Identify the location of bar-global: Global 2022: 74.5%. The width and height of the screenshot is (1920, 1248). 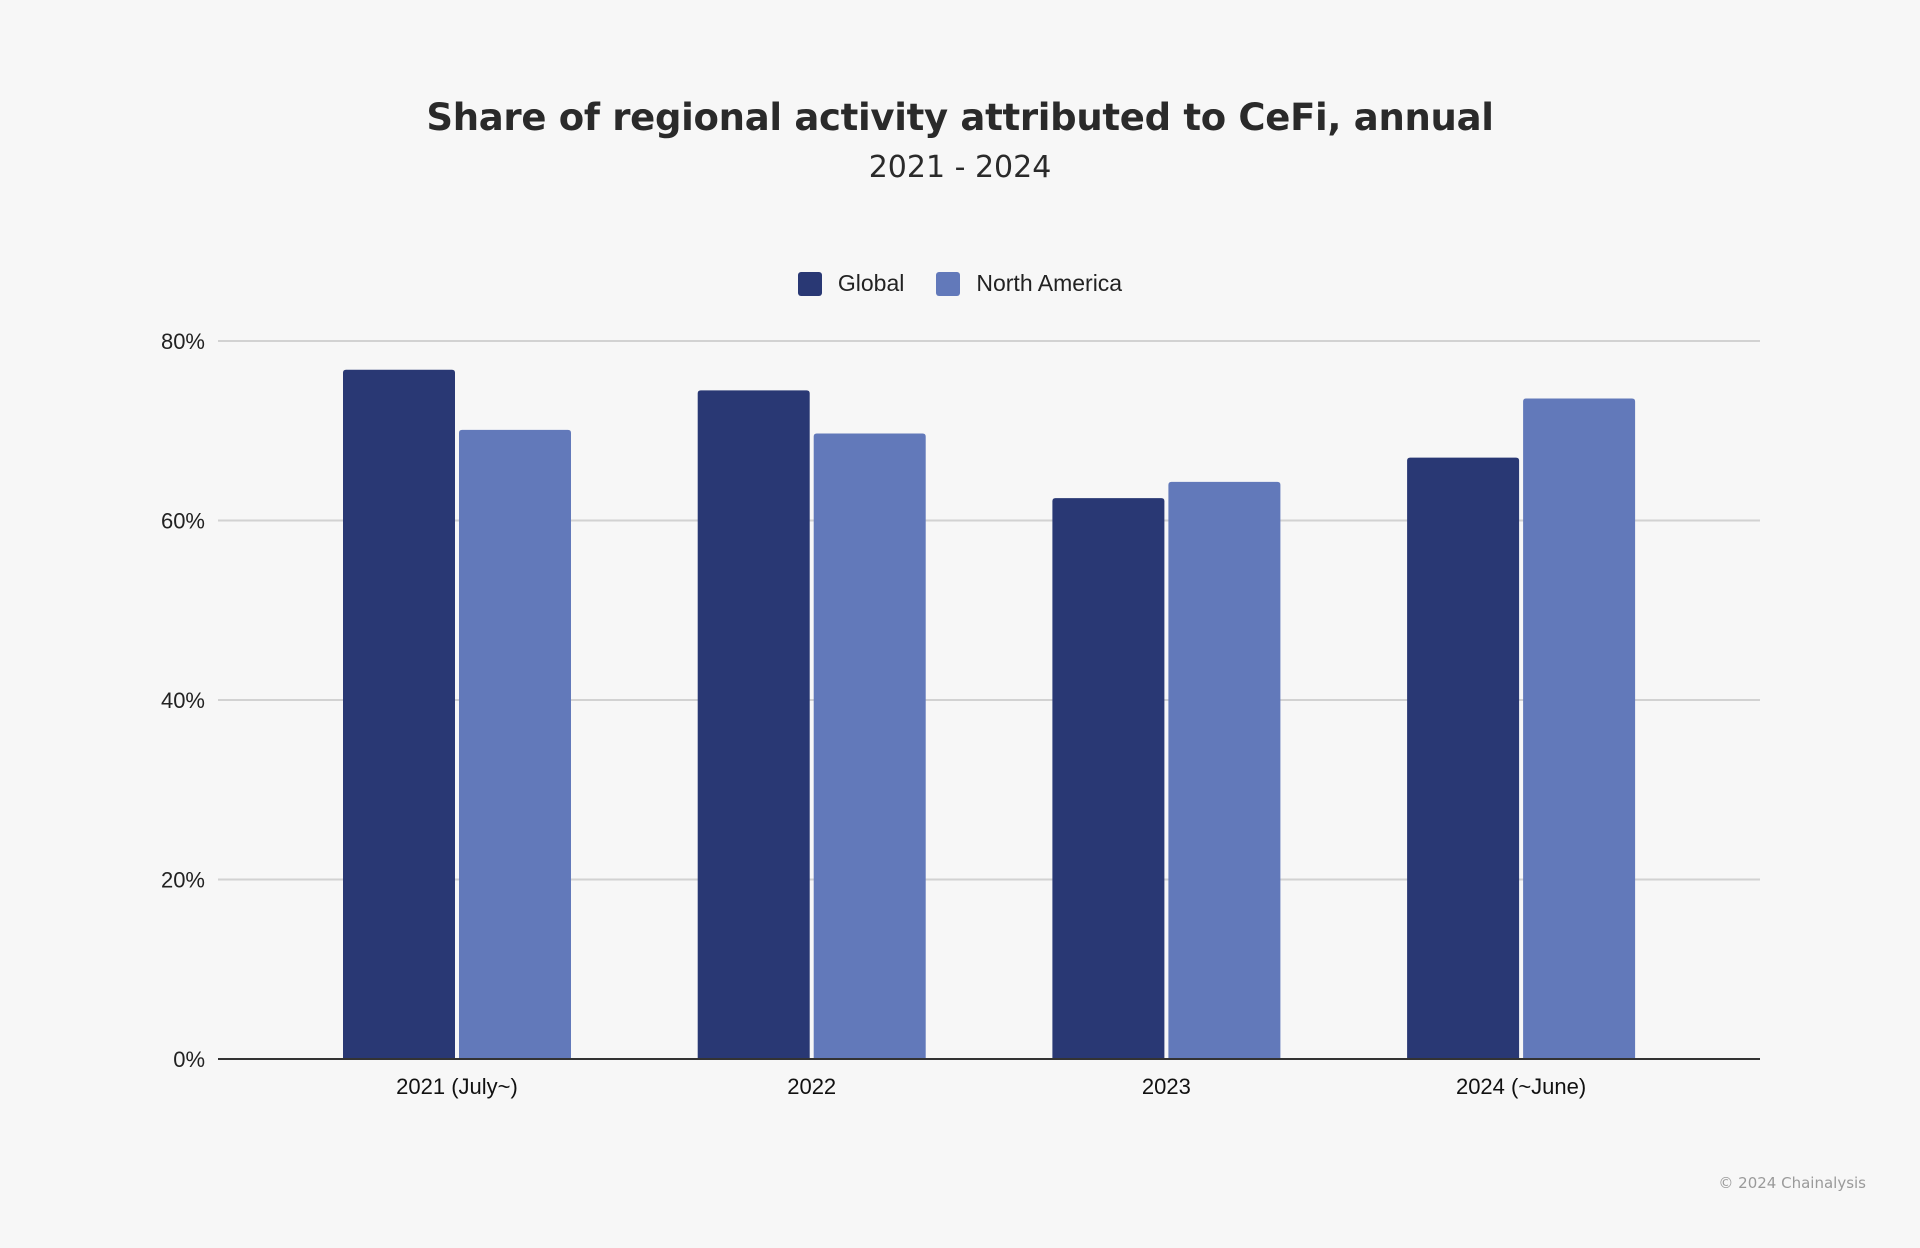
(753, 724).